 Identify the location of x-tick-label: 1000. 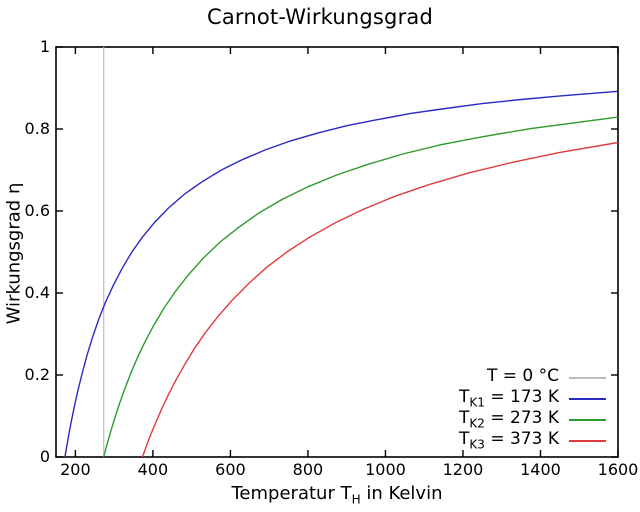
(385, 469).